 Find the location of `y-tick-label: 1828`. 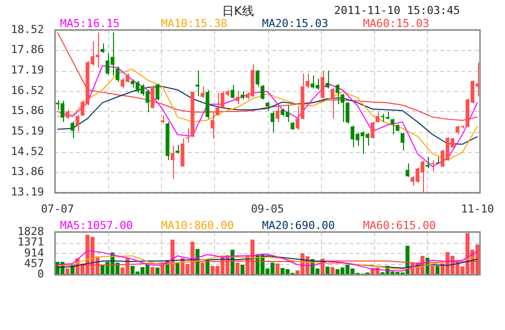

y-tick-label: 1828 is located at coordinates (31, 231).